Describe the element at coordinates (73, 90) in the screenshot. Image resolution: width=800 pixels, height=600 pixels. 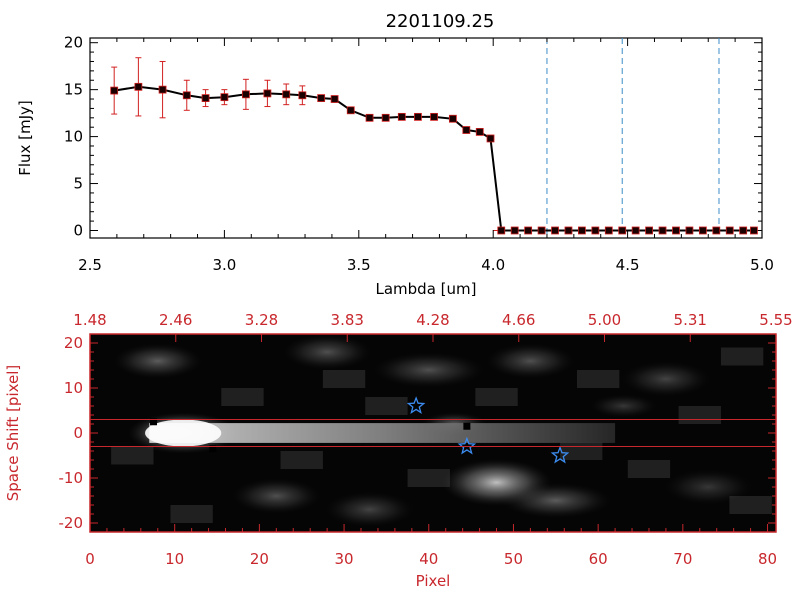
I see `spectrum-y-tick-label: 15` at that location.